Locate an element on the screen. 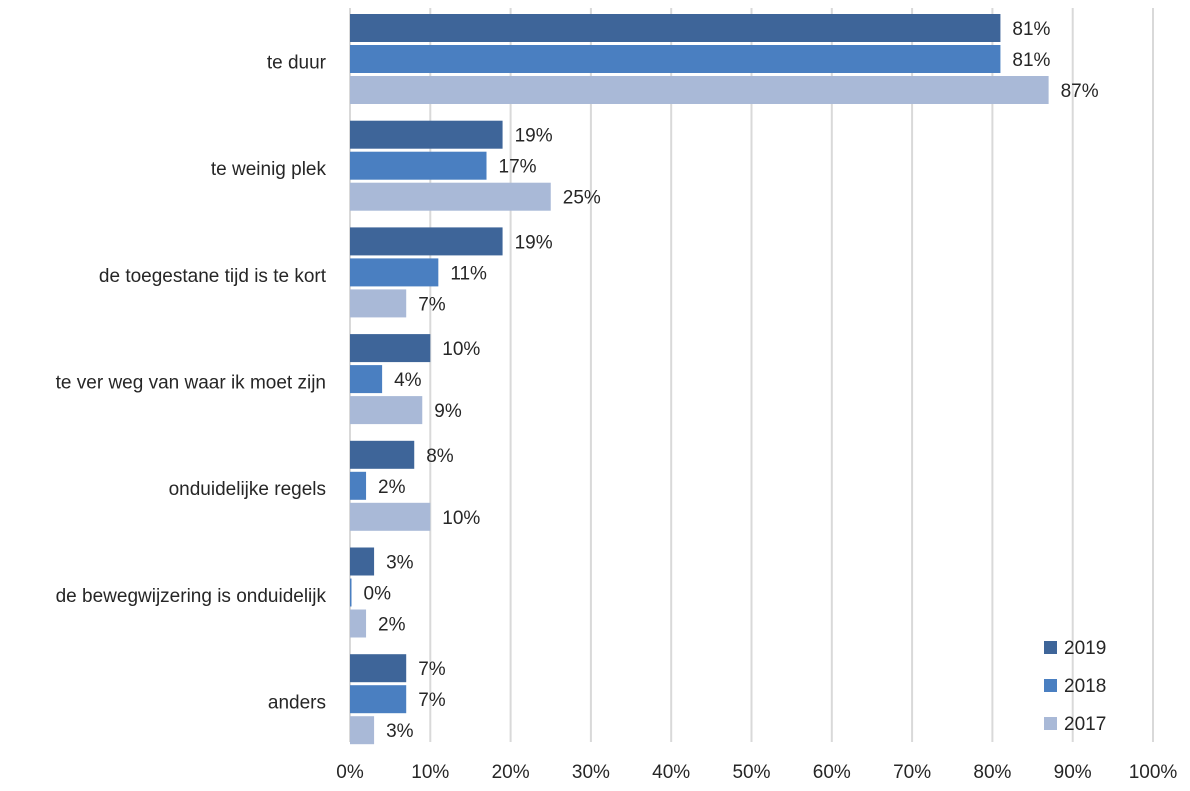  x-tick-label: 60% is located at coordinates (832, 772).